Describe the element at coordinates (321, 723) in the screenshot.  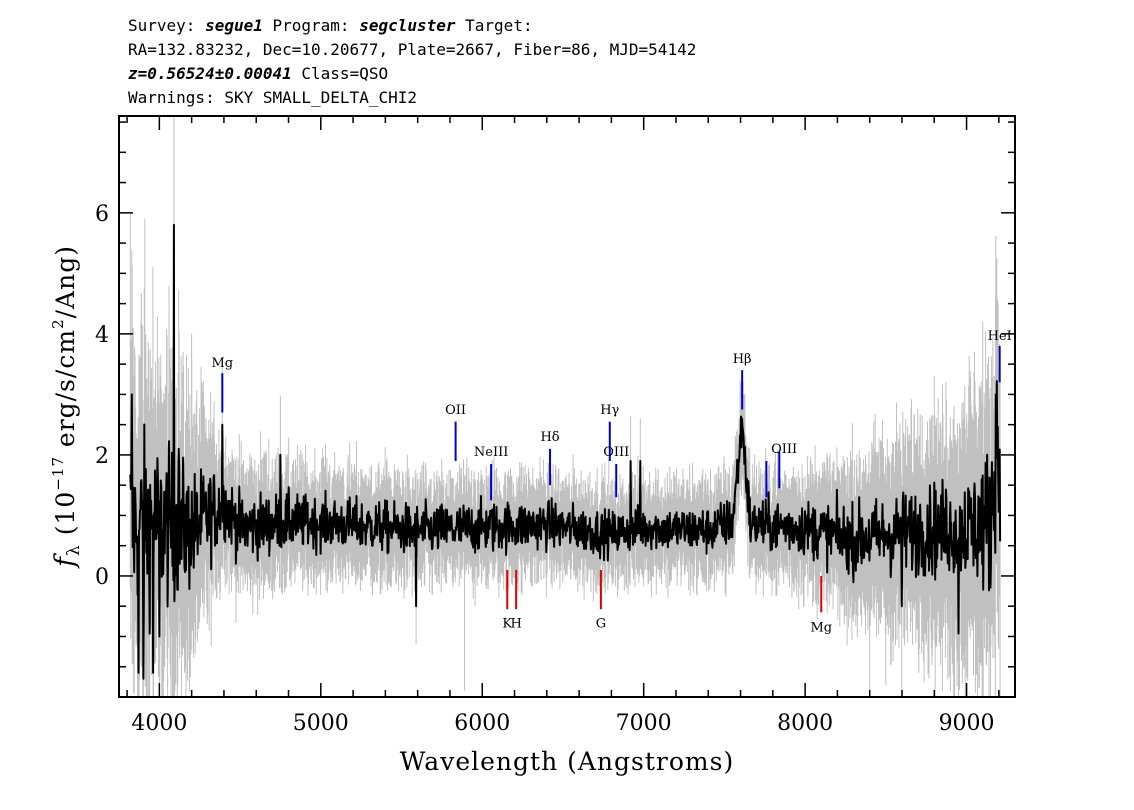
I see `x-tick-label: 5000` at that location.